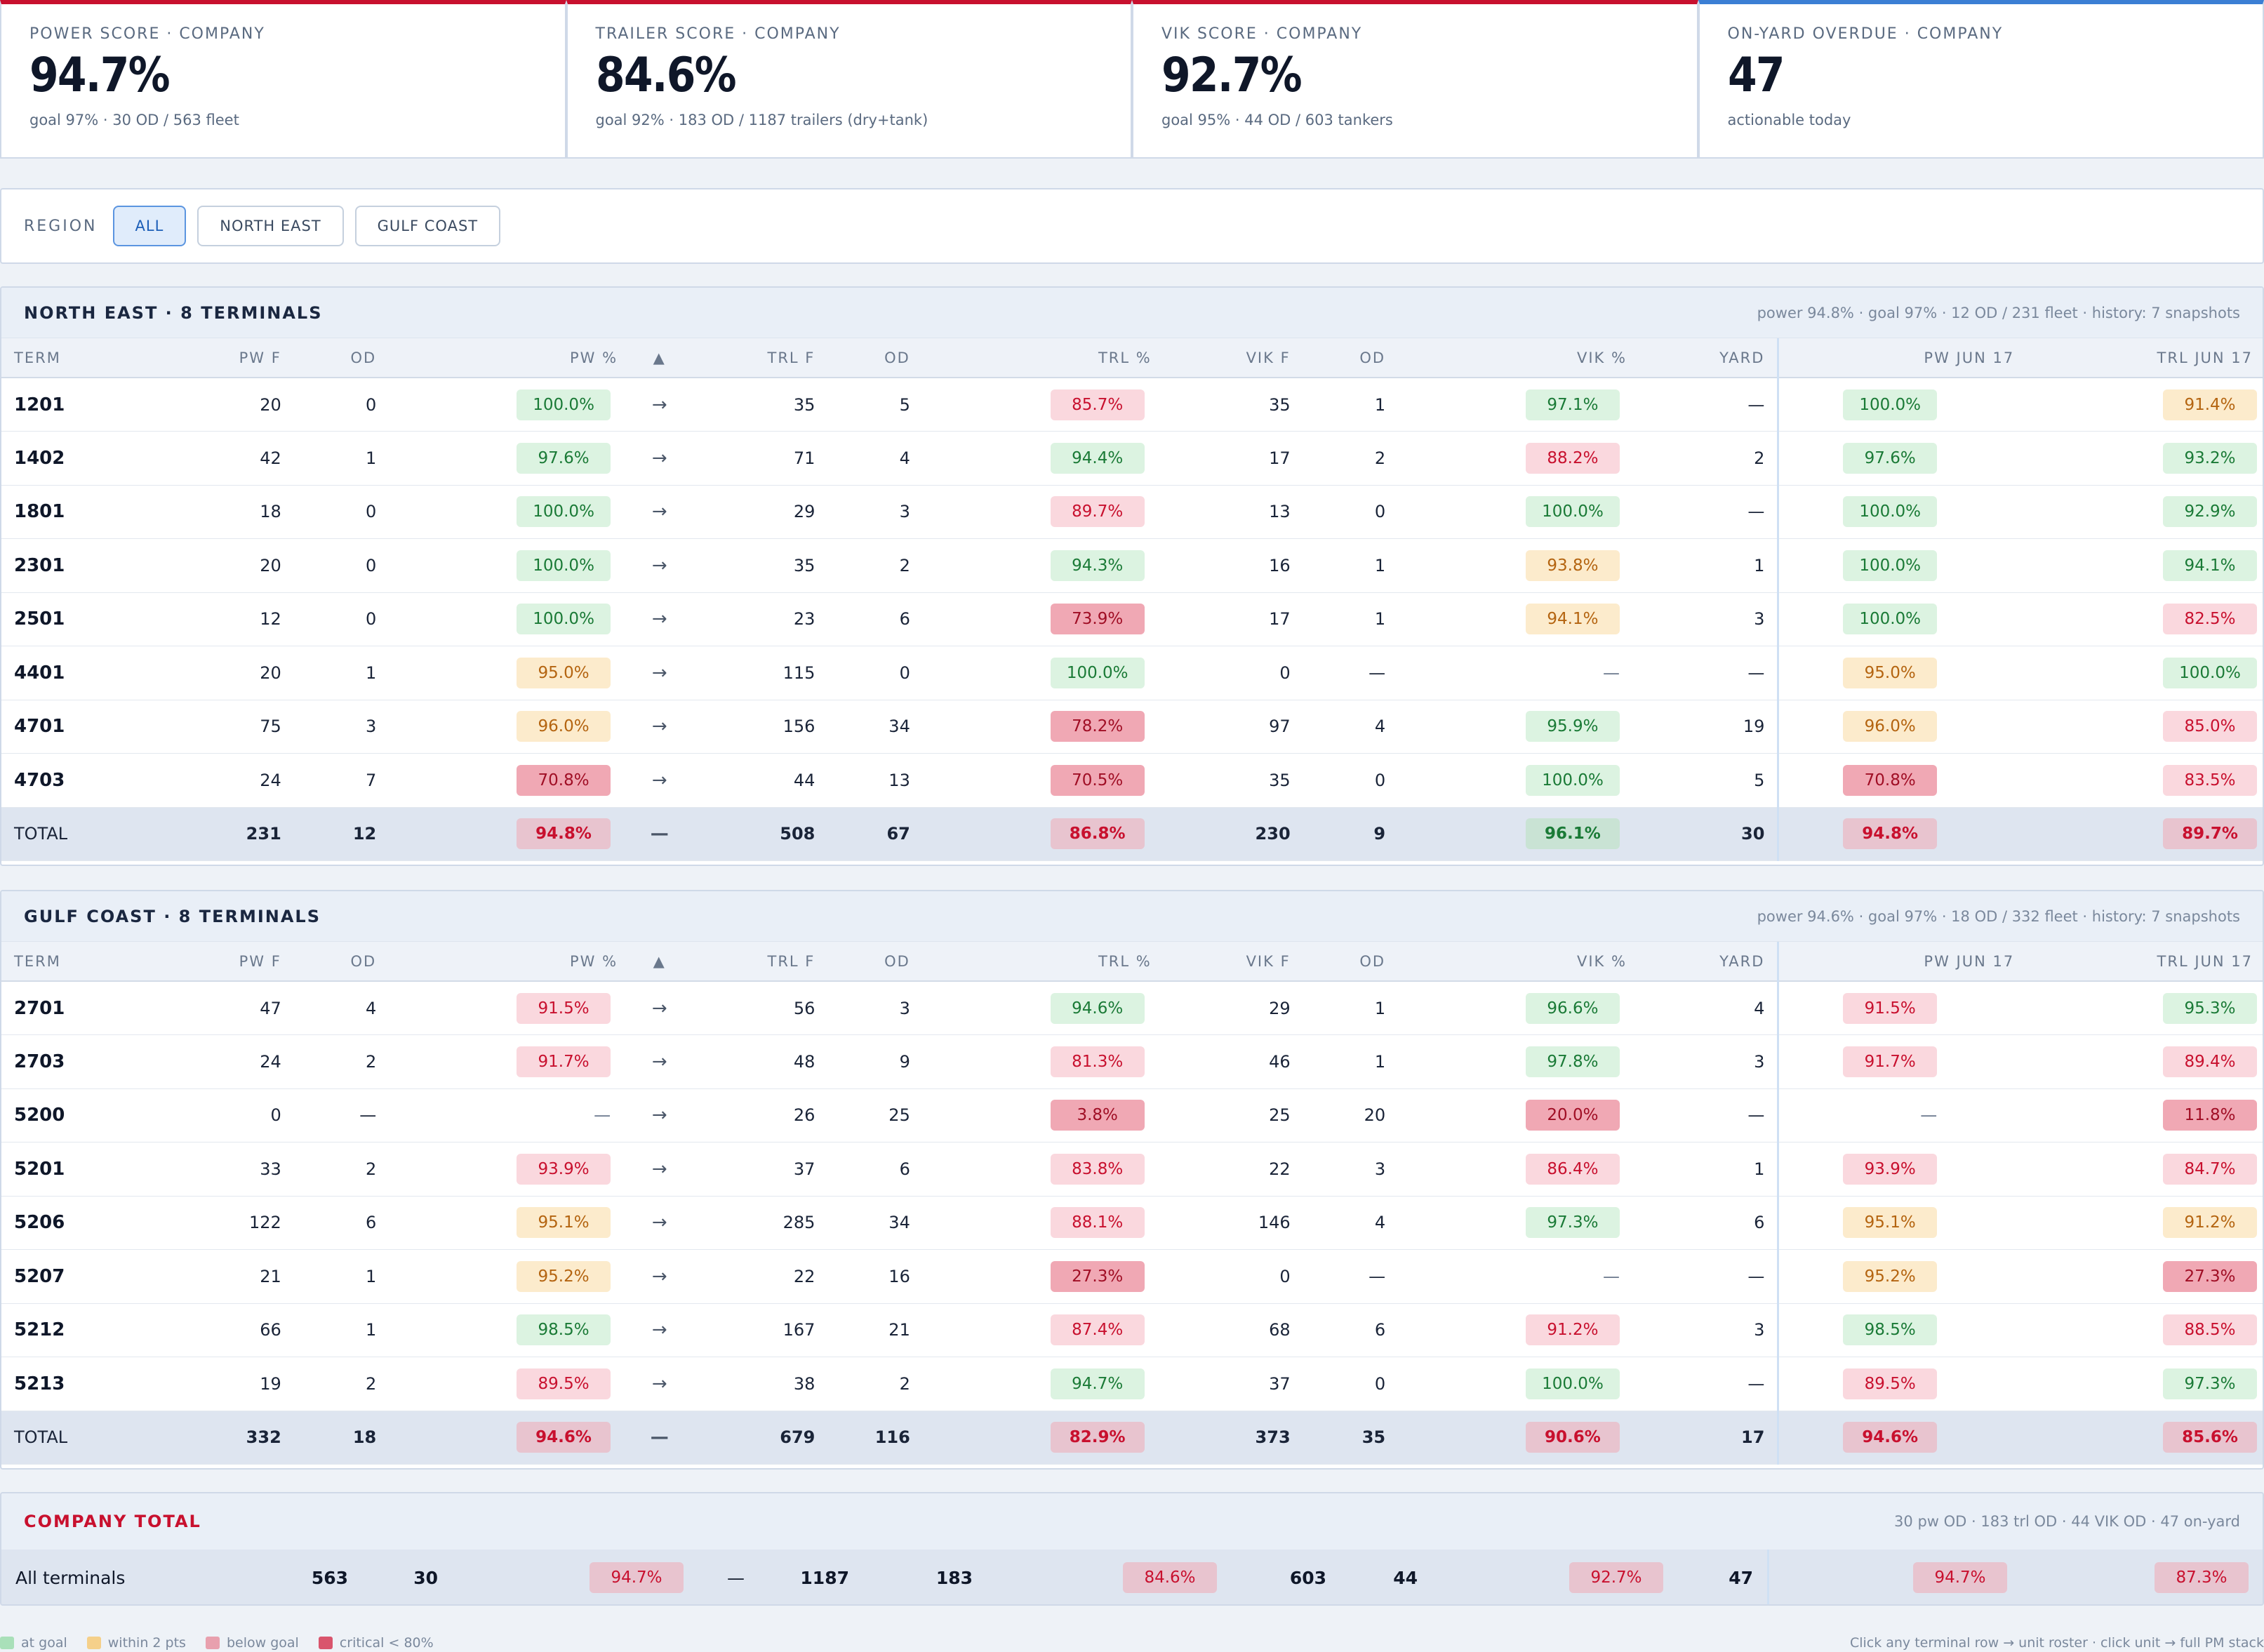 This screenshot has height=1652, width=2264. What do you see at coordinates (1518, 459) in the screenshot?
I see `cell-vik-pct: 88.2%` at bounding box center [1518, 459].